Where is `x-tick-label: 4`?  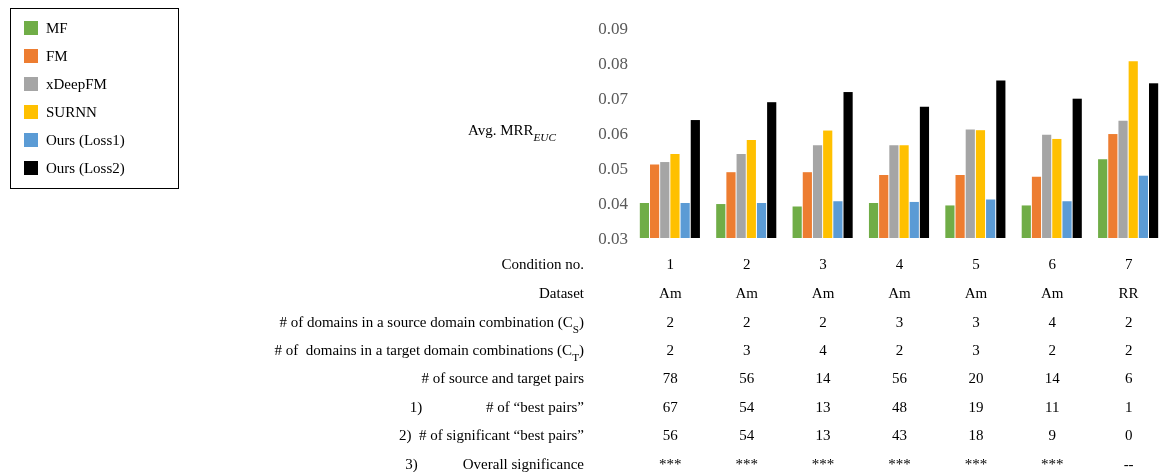
x-tick-label: 4 is located at coordinates (899, 263).